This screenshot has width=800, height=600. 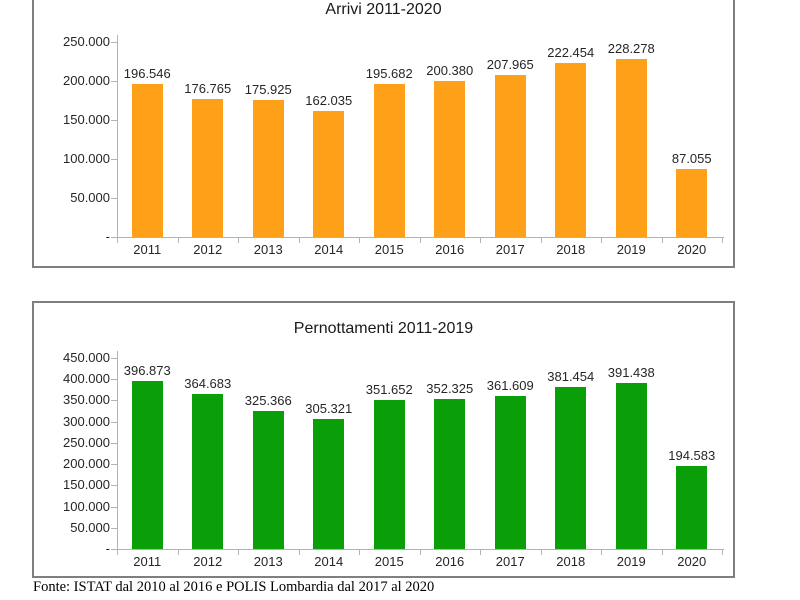 What do you see at coordinates (510, 64) in the screenshot?
I see `bar-value-label: 207.965` at bounding box center [510, 64].